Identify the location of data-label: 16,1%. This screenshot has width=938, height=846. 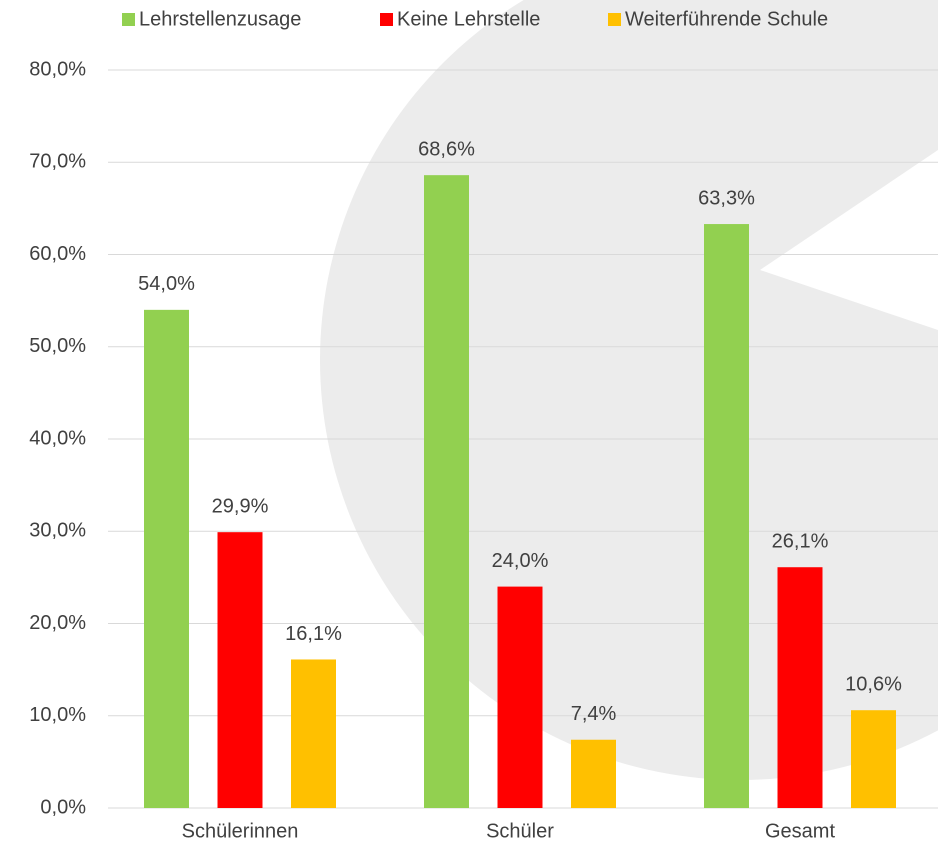
(313, 634).